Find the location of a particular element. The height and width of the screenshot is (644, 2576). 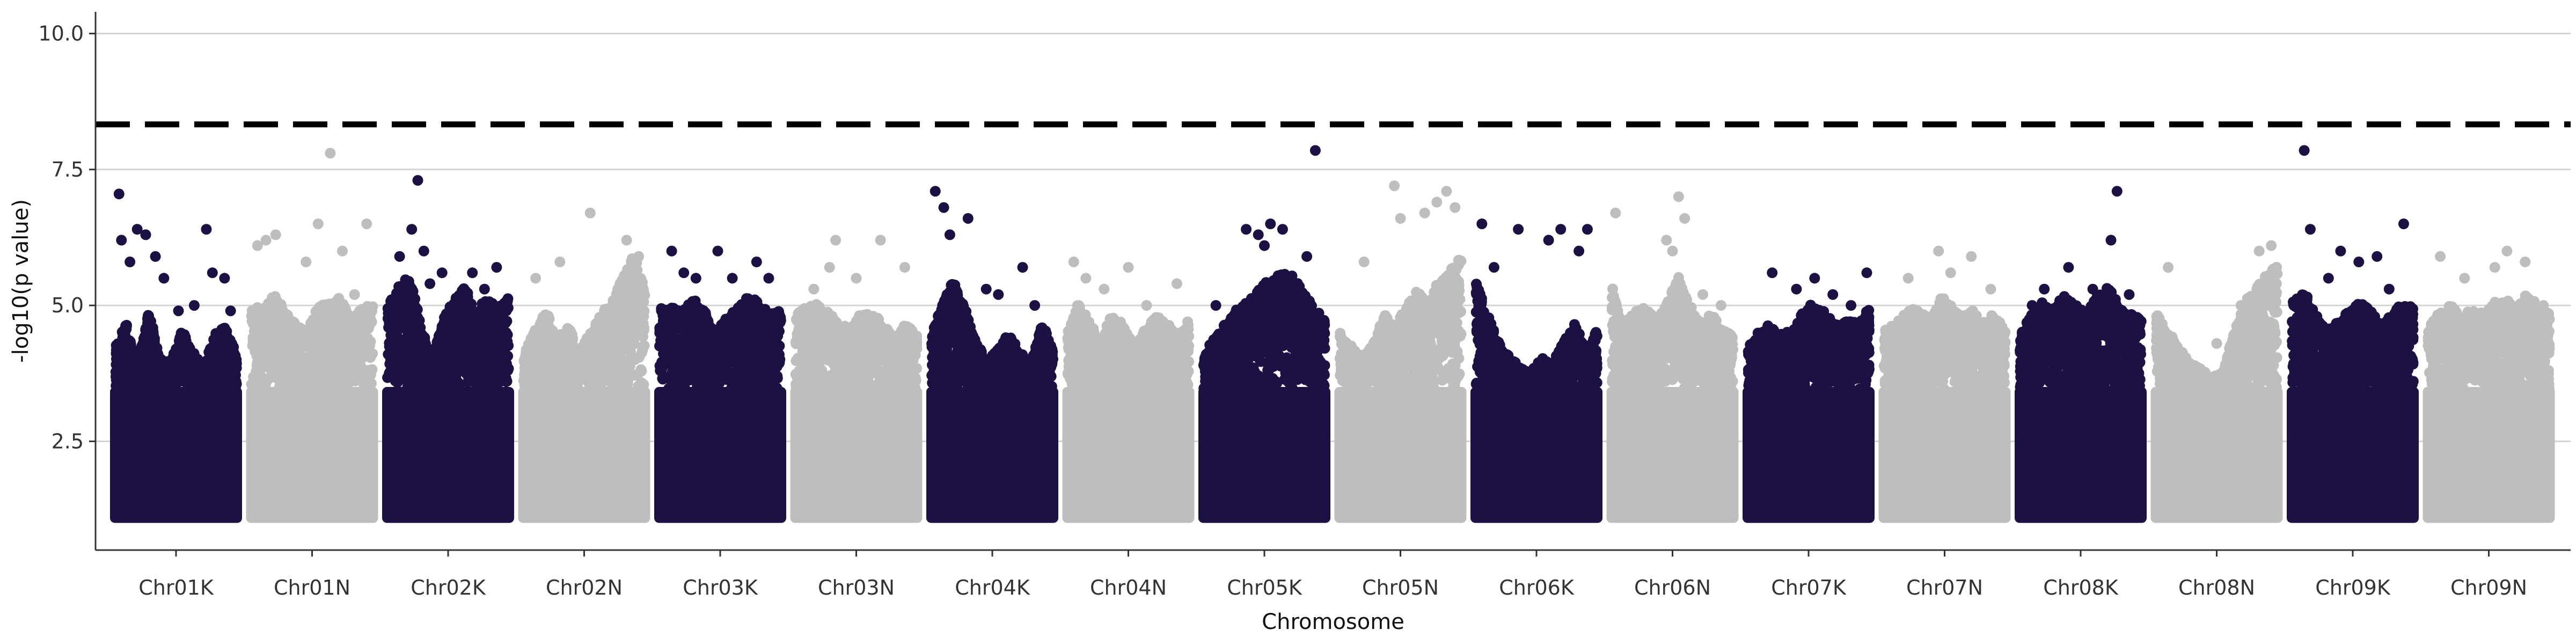

series-Chr02K is located at coordinates (448, 349).